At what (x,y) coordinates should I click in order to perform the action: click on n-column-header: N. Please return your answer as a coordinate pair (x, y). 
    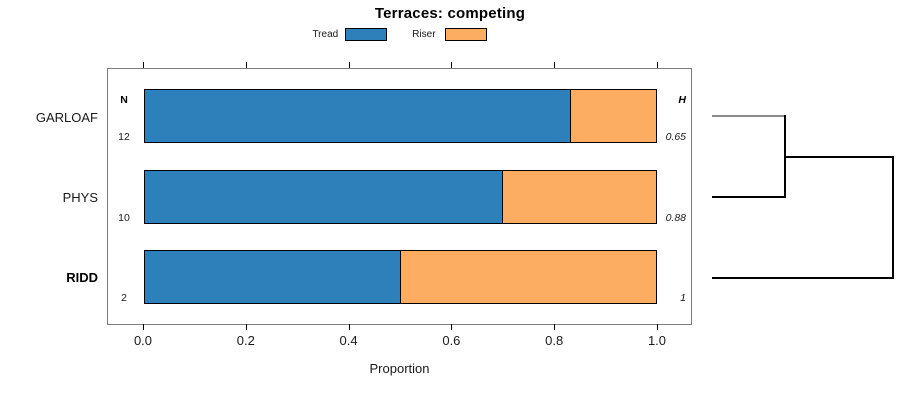
    Looking at the image, I should click on (124, 100).